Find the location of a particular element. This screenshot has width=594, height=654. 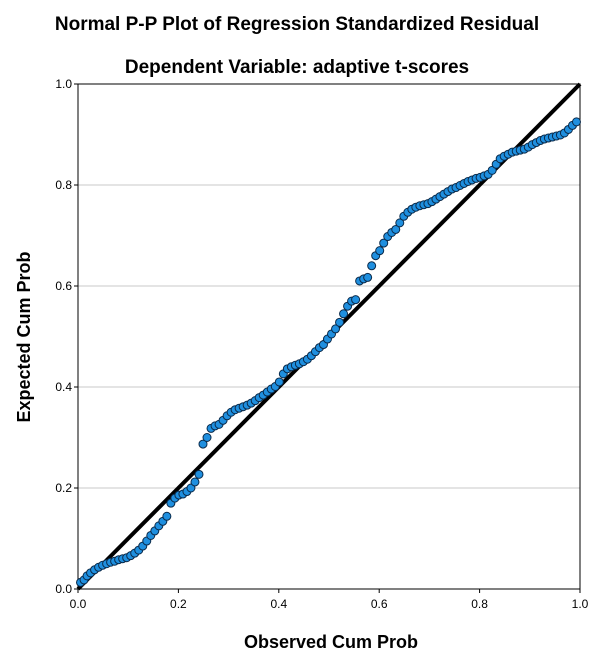

x-tick-label-5: 1.0 is located at coordinates (580, 604).